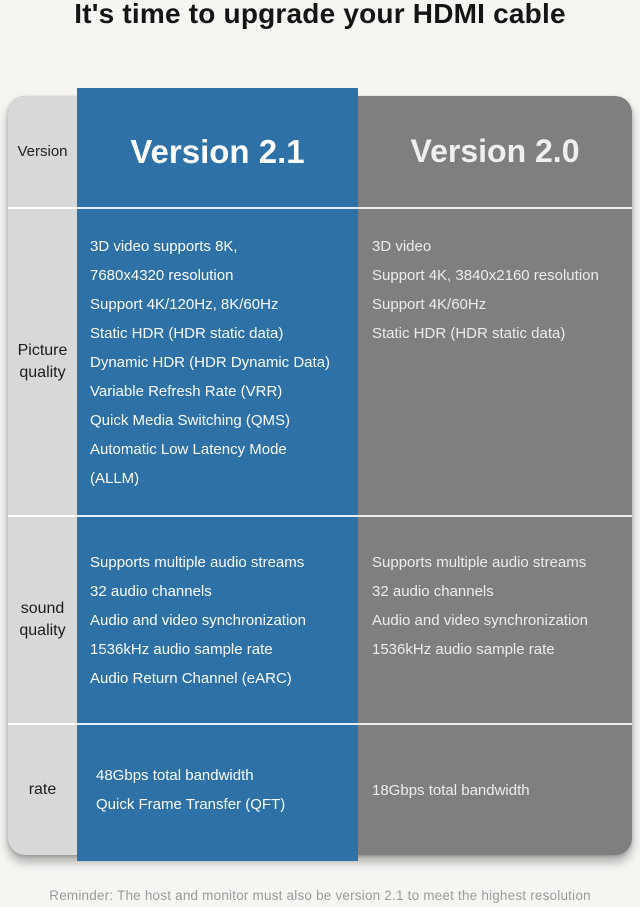 The width and height of the screenshot is (640, 907). I want to click on rate-v20-features: 18Gbps total bandwidth, so click(495, 790).